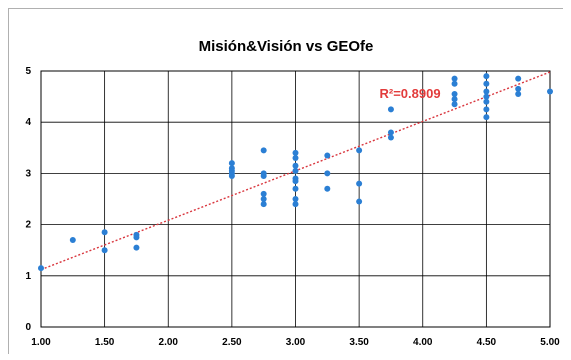 The width and height of the screenshot is (571, 360). What do you see at coordinates (41, 342) in the screenshot?
I see `x-tick-label: 1.00` at bounding box center [41, 342].